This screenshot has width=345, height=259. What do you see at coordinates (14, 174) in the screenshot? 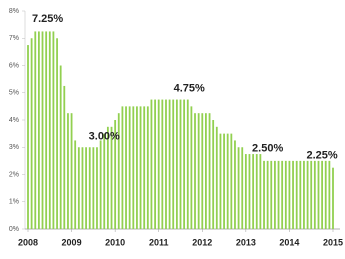
I see `y-tick-label: 2%` at bounding box center [14, 174].